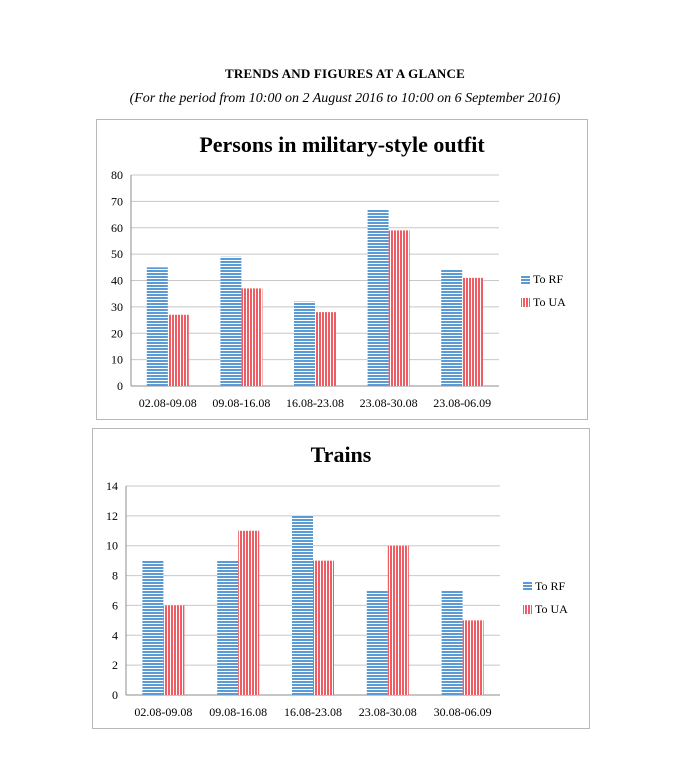  I want to click on y-tick-label: 60, so click(117, 228).